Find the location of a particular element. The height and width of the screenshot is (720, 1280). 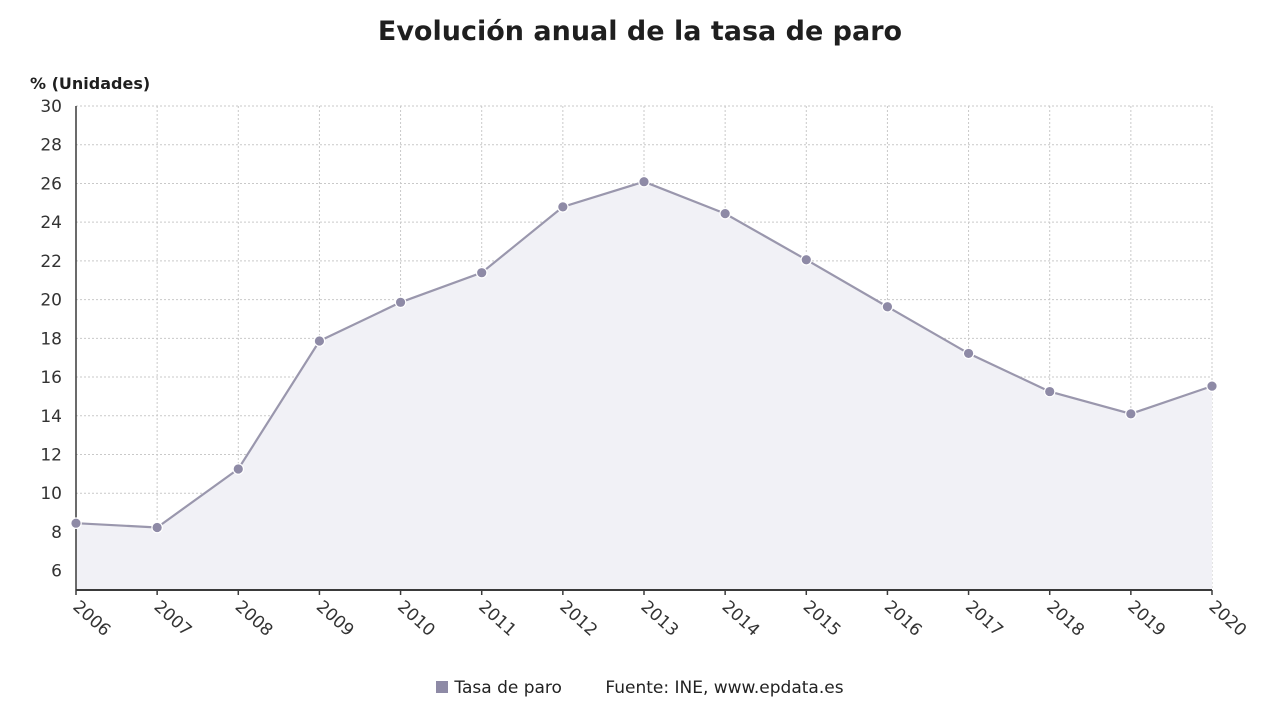

x-tick-label: 2011 is located at coordinates (497, 619).